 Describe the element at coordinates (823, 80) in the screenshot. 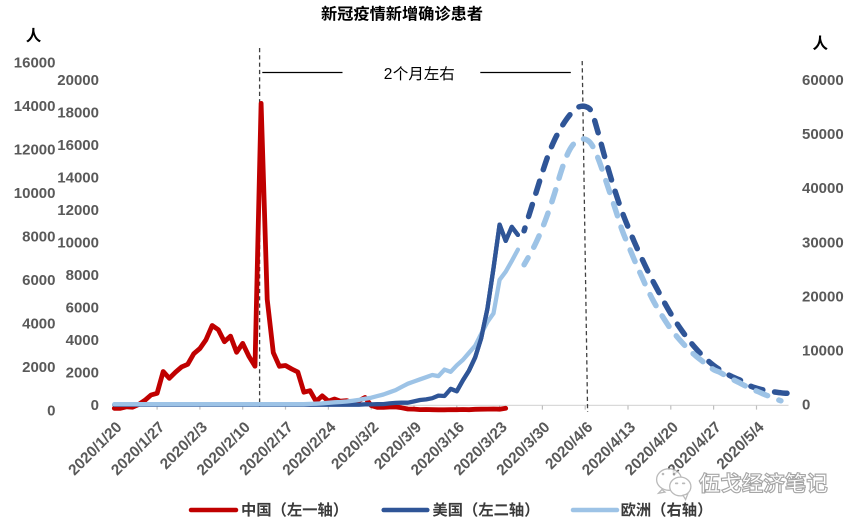

I see `svg-text: 60000` at that location.